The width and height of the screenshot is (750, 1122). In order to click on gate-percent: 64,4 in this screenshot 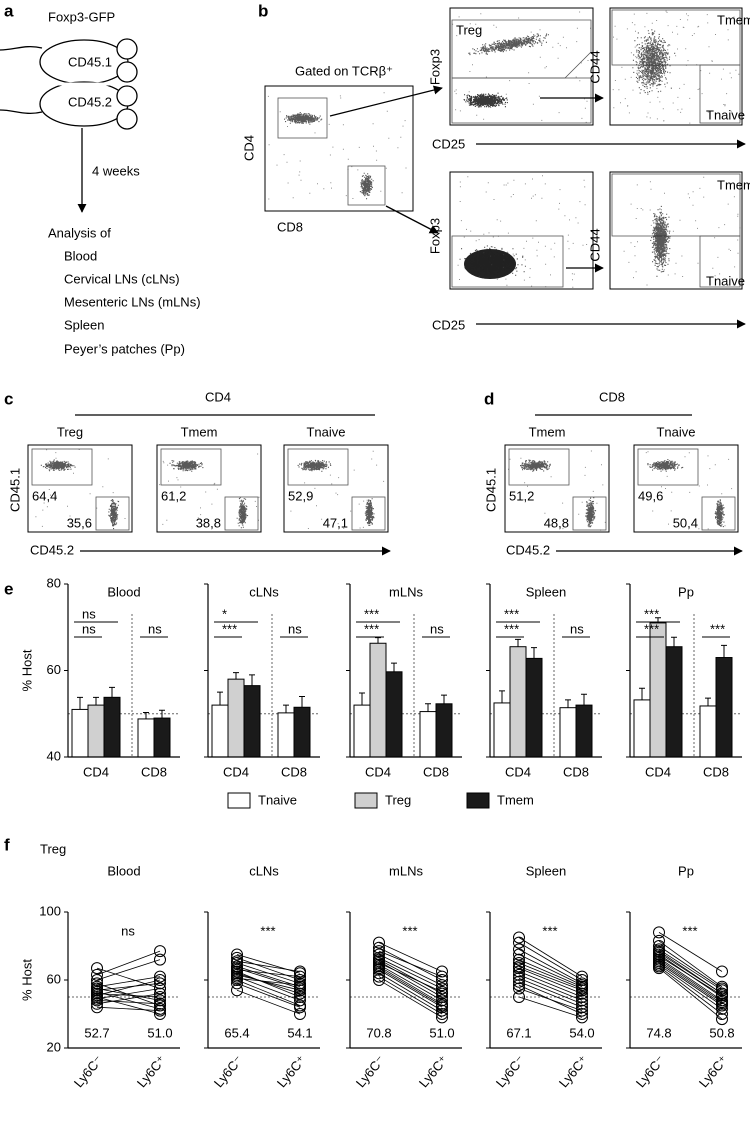, I will do `click(44, 495)`.